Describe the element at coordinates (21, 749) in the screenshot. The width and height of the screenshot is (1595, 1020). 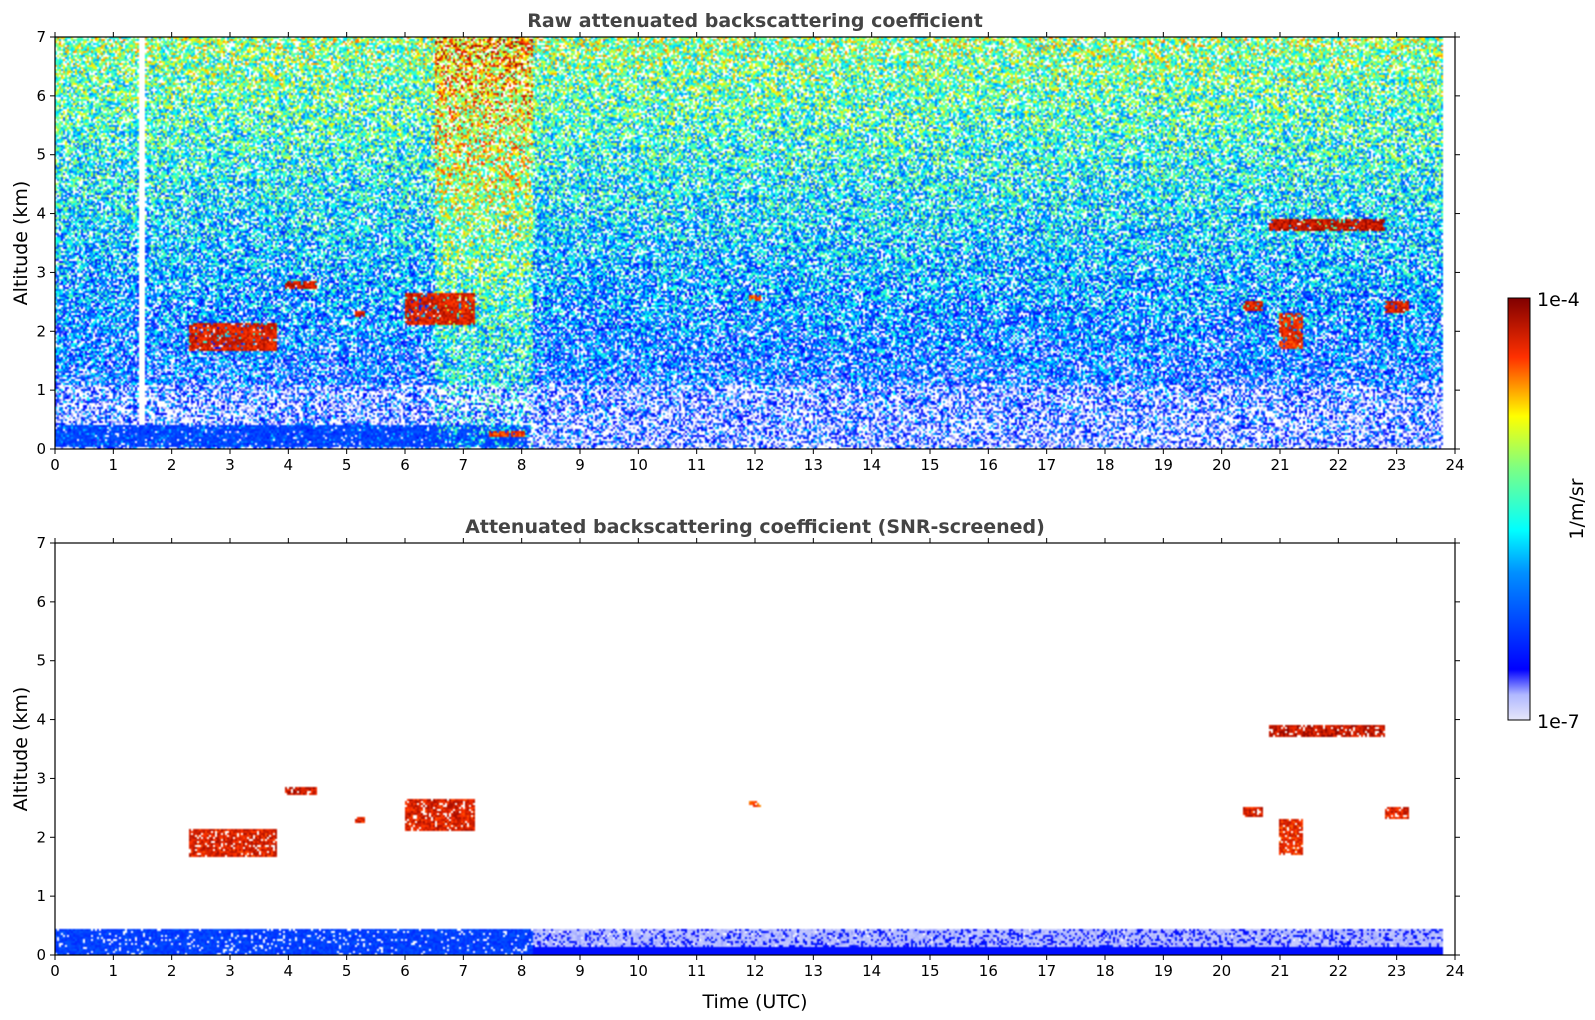
I see `panel-screened-ylabel: Altitude (km)` at that location.